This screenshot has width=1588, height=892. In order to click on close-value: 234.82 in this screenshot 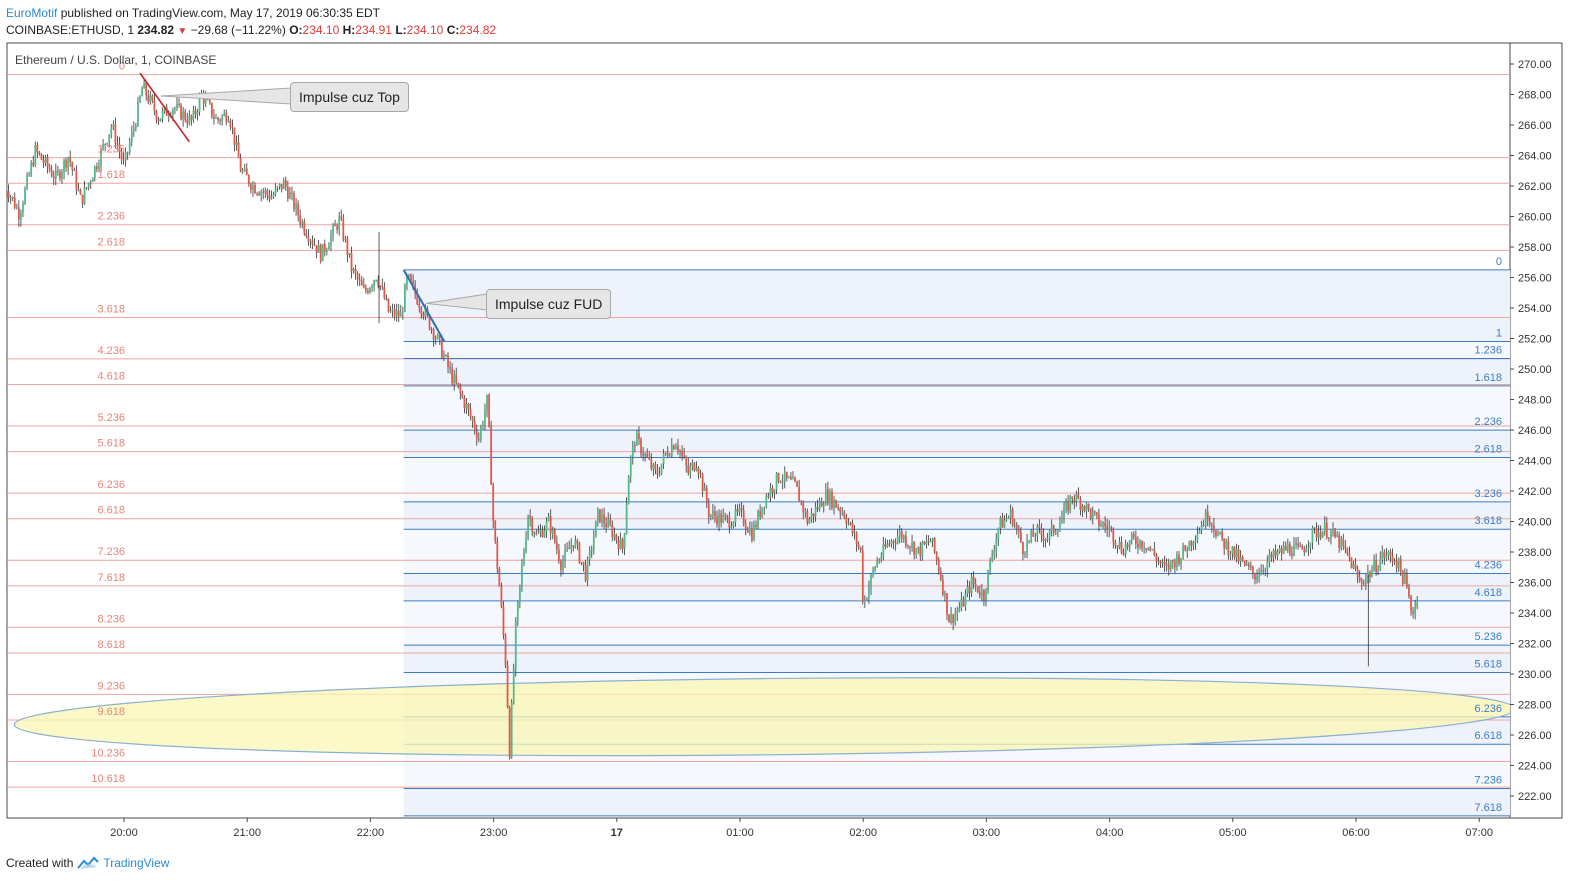, I will do `click(478, 30)`.